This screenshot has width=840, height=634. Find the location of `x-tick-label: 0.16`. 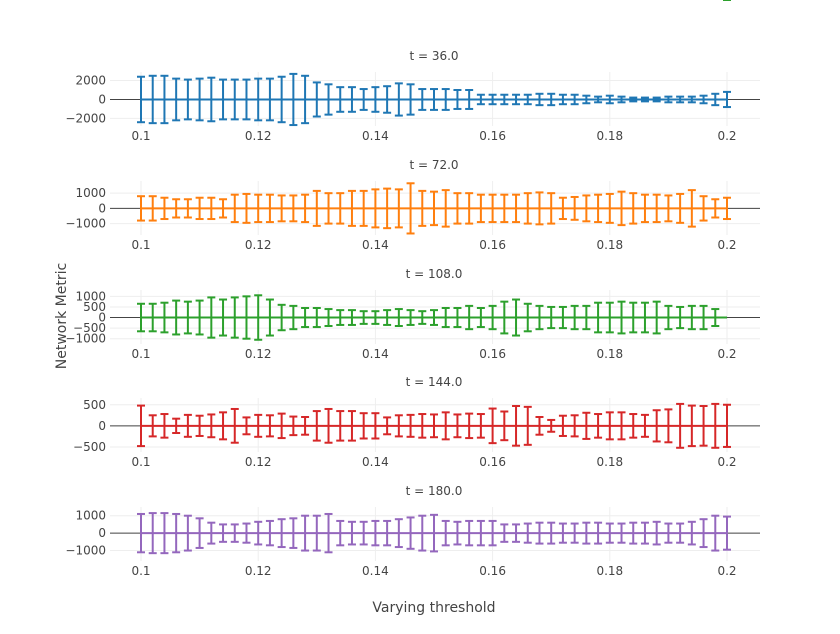

x-tick-label: 0.16 is located at coordinates (492, 245).